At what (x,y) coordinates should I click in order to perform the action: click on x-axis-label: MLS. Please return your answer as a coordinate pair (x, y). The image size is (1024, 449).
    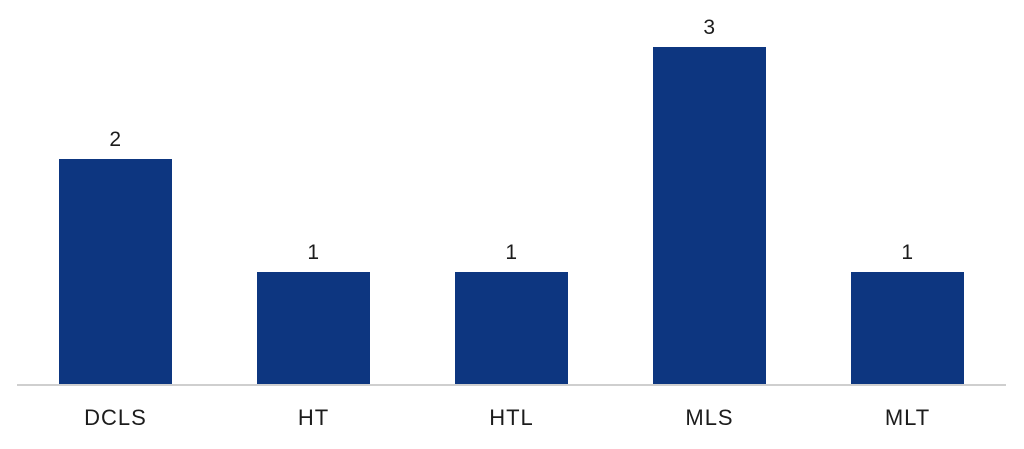
    Looking at the image, I should click on (709, 417).